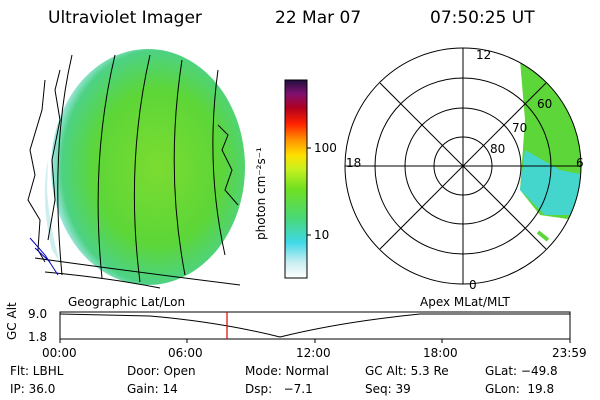 The height and width of the screenshot is (400, 600). I want to click on filter-info: Flt: LBHL, so click(37, 371).